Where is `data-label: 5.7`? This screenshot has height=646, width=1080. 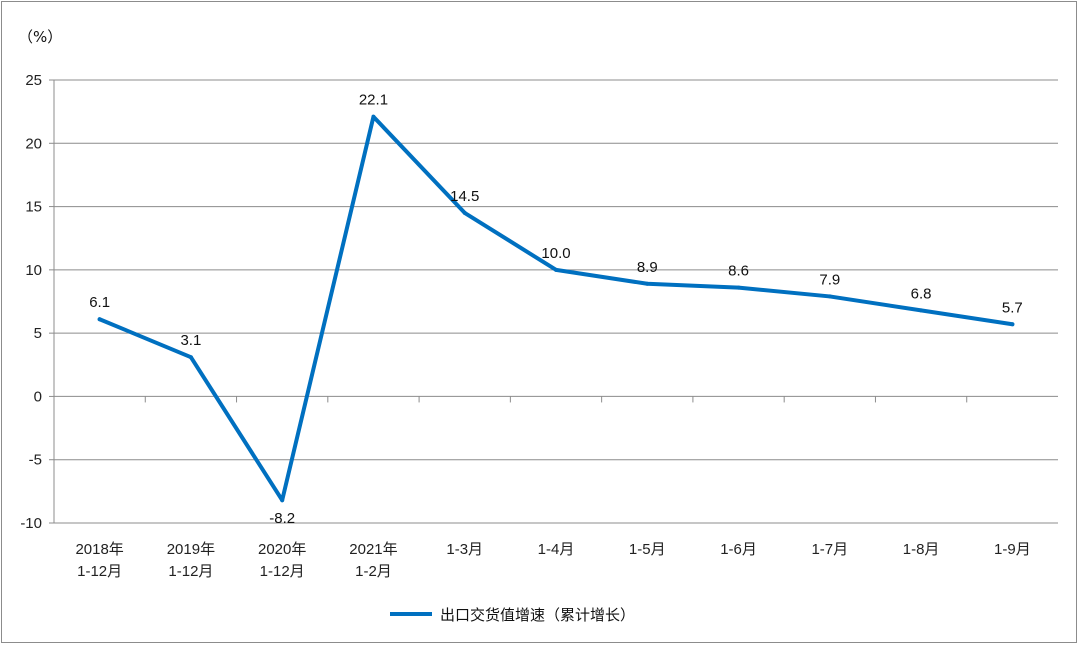
data-label: 5.7 is located at coordinates (1012, 307).